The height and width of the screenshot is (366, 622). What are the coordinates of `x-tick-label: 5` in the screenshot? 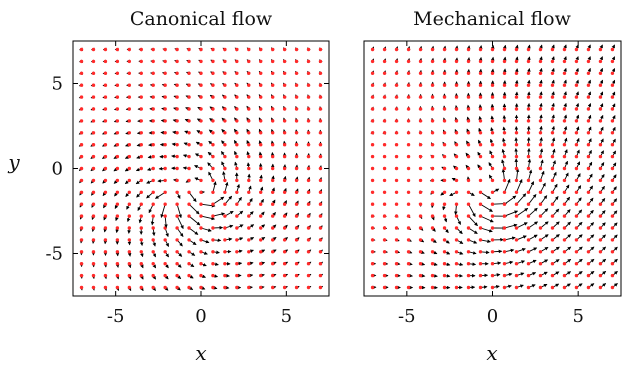 It's located at (577, 316).